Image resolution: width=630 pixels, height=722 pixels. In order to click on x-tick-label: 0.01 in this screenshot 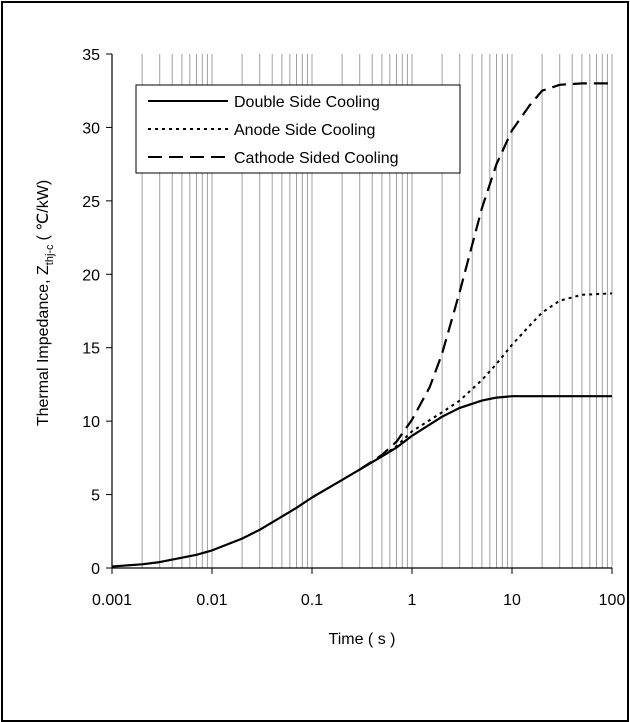, I will do `click(211, 600)`.